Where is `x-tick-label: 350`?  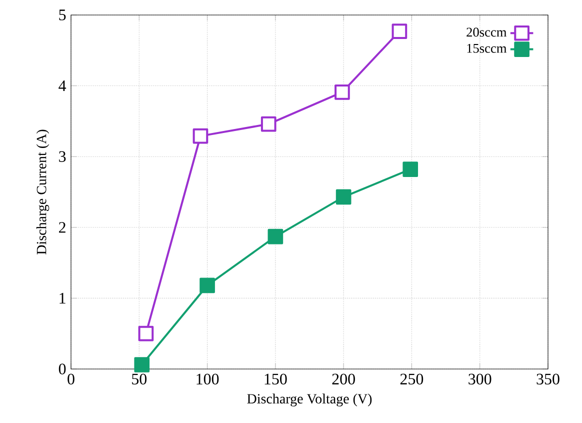 x-tick-label: 350 is located at coordinates (548, 379).